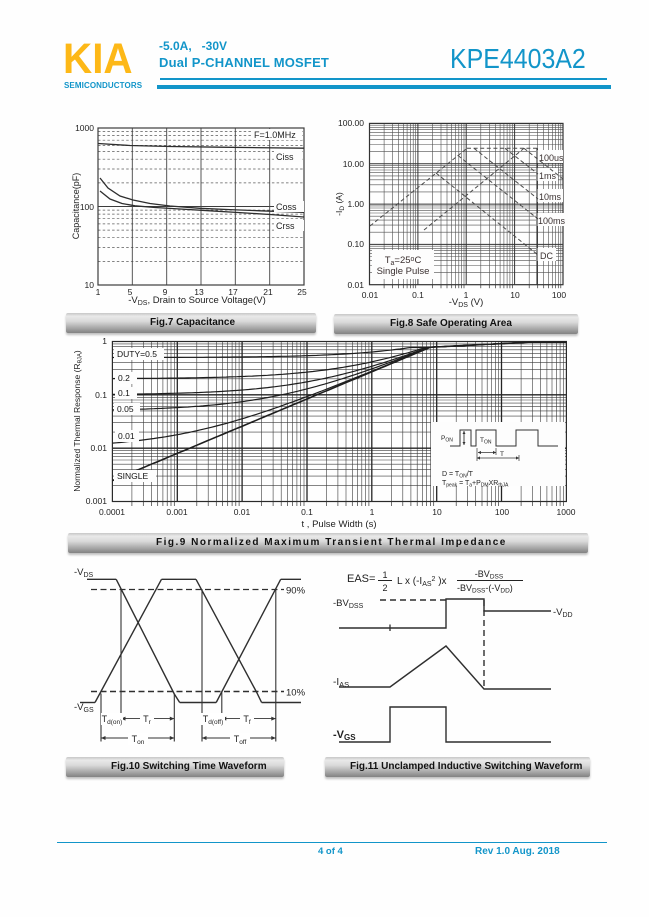 This screenshot has width=649, height=917. What do you see at coordinates (285, 157) in the screenshot?
I see `svg-text: Ciss` at bounding box center [285, 157].